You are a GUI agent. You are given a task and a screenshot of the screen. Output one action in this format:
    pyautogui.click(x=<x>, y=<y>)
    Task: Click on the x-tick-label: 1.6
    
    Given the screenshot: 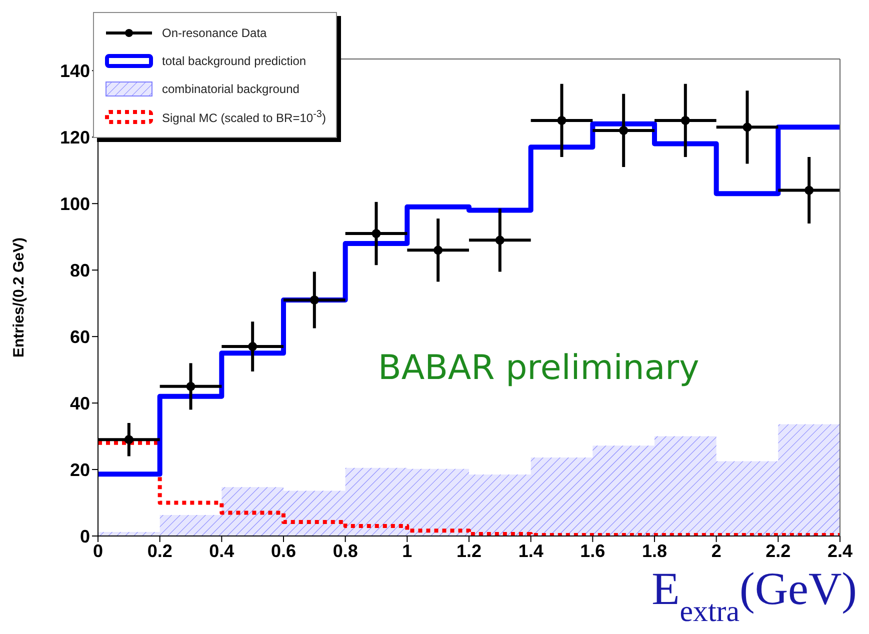 What is the action you would take?
    pyautogui.click(x=593, y=550)
    